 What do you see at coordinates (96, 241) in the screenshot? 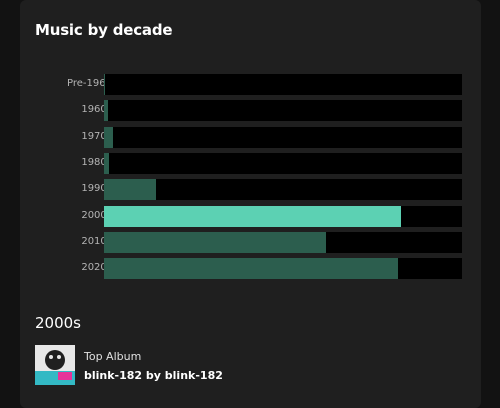
I see `decade-label: 2010s` at bounding box center [96, 241].